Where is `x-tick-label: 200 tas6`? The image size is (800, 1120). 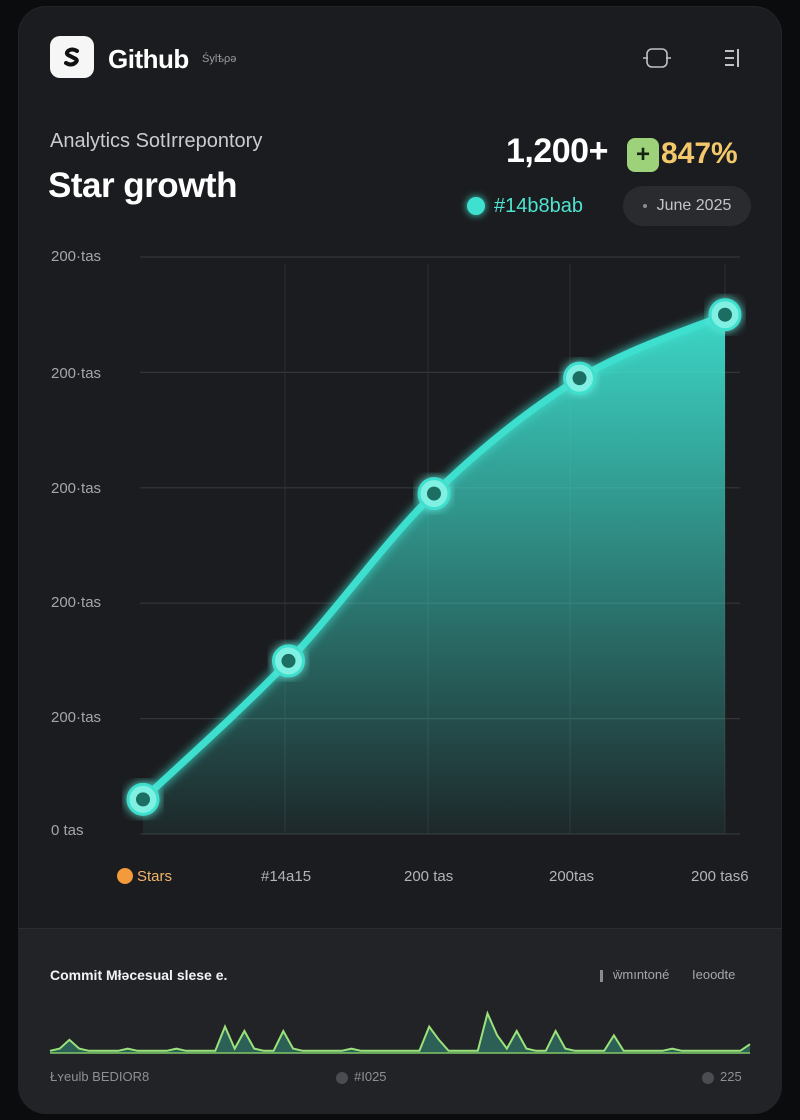 x-tick-label: 200 tas6 is located at coordinates (720, 876).